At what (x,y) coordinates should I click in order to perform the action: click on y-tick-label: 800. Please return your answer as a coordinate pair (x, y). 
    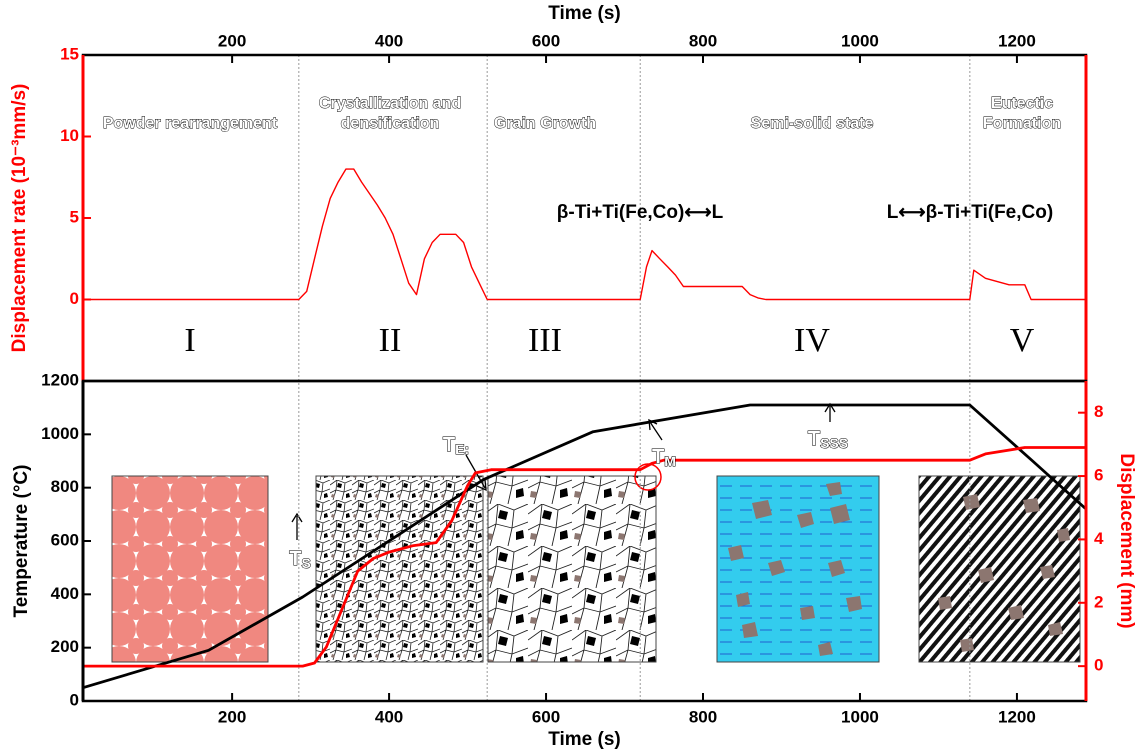
    Looking at the image, I should click on (65, 486).